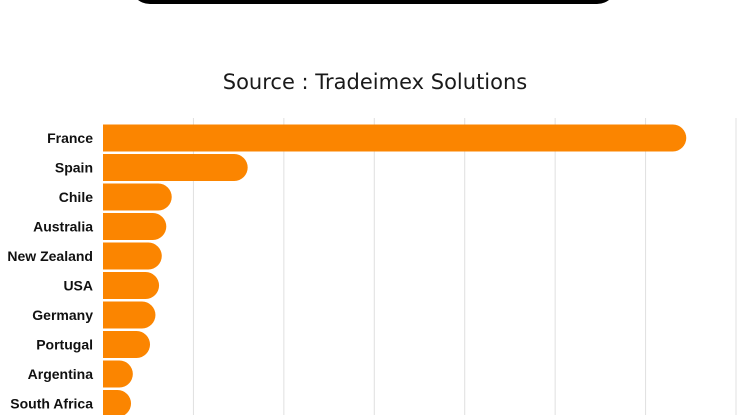 This screenshot has width=750, height=415. Describe the element at coordinates (137, 197) in the screenshot. I see `bar-chile` at that location.